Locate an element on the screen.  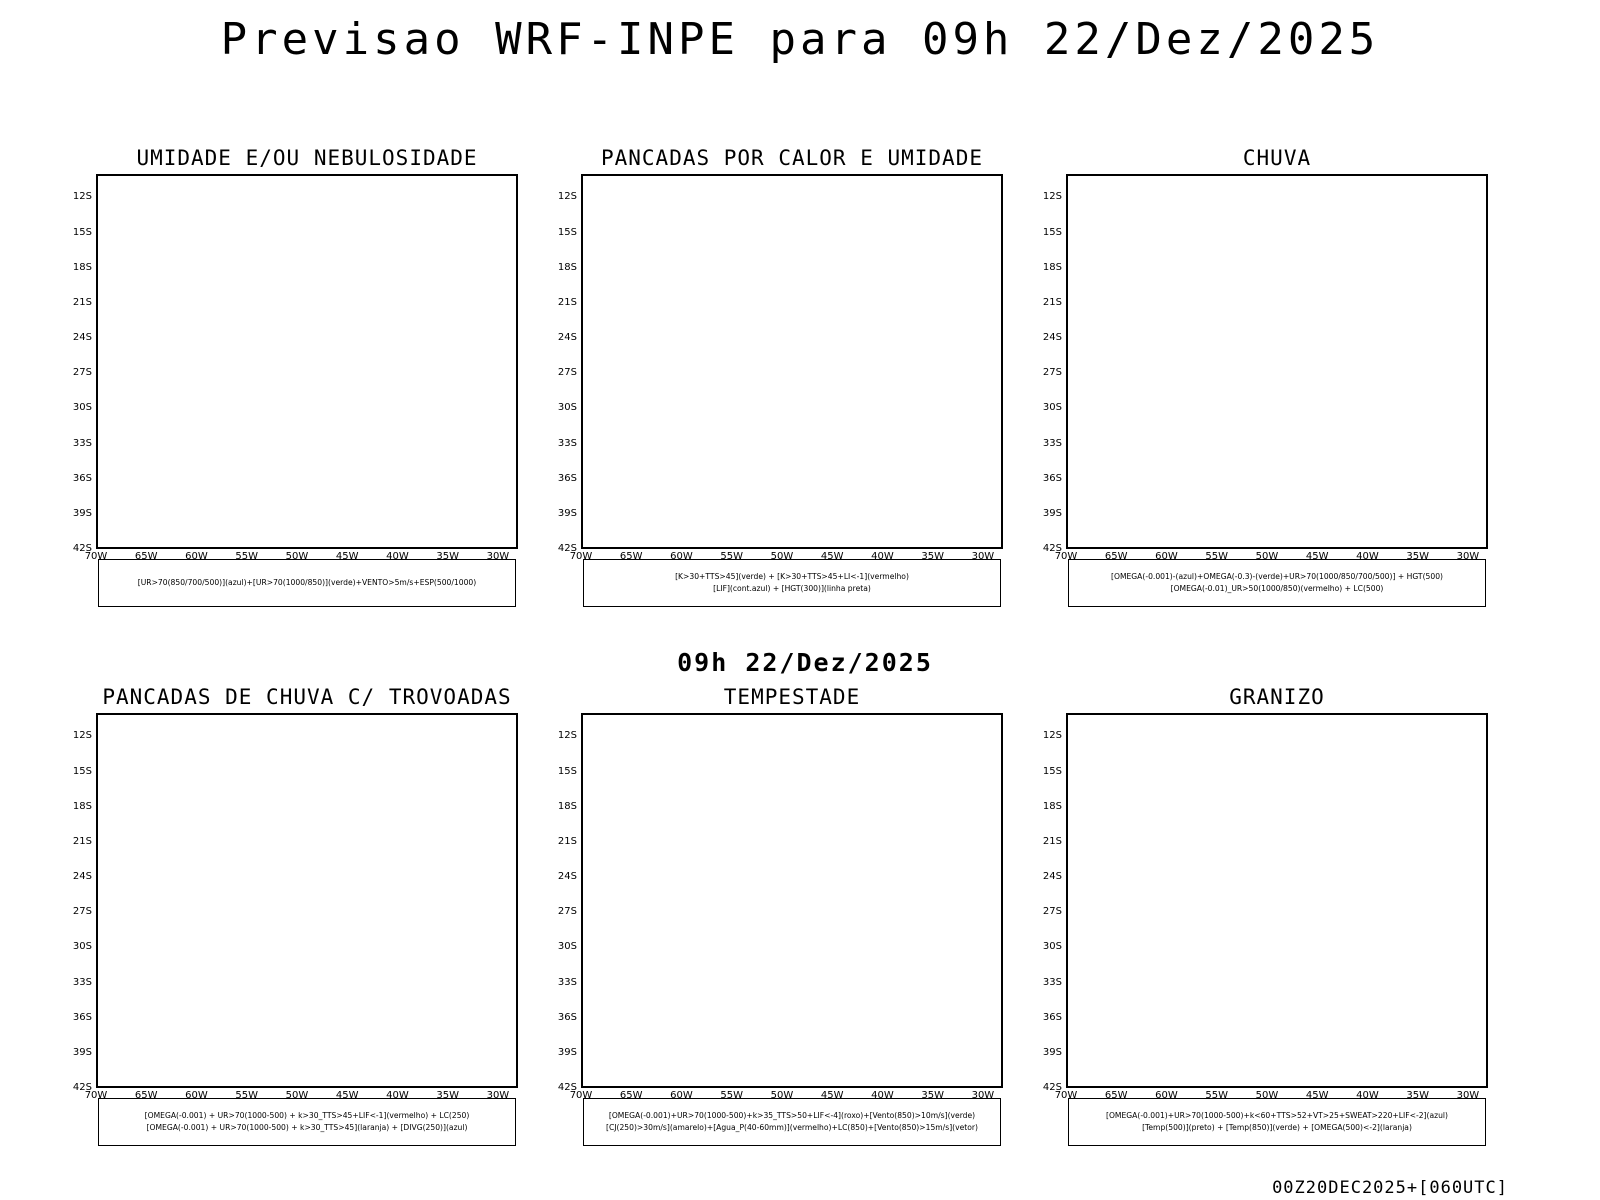
map-svg is located at coordinates (307, 900).